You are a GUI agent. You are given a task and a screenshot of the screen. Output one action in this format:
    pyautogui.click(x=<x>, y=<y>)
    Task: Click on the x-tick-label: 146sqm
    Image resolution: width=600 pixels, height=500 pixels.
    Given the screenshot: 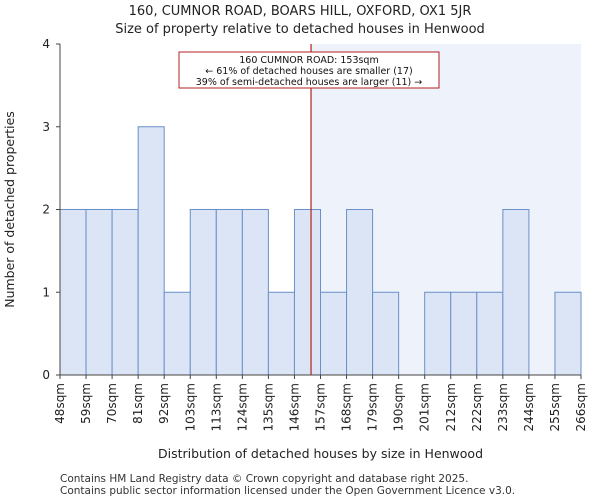 What is the action you would take?
    pyautogui.click(x=294, y=407)
    